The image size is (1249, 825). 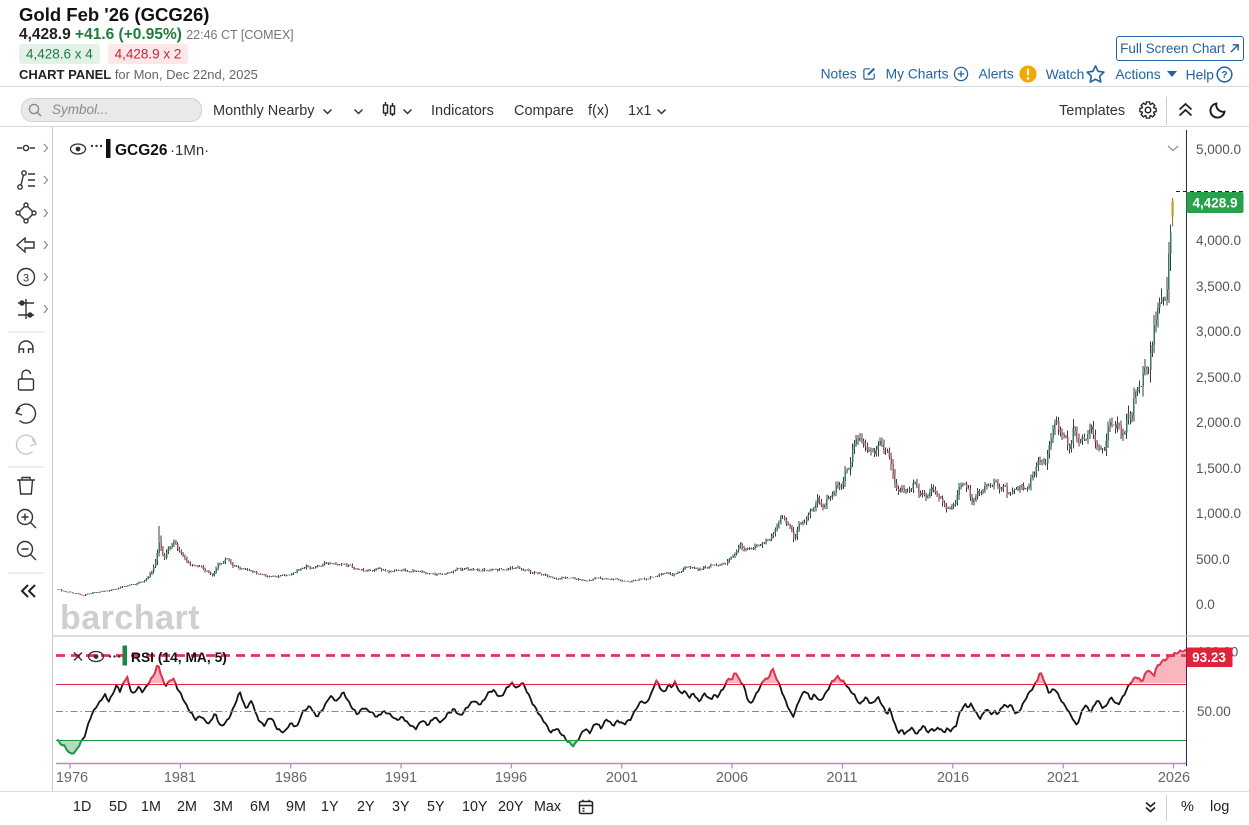 I want to click on svg-text: 5,000.0, so click(x=1218, y=149).